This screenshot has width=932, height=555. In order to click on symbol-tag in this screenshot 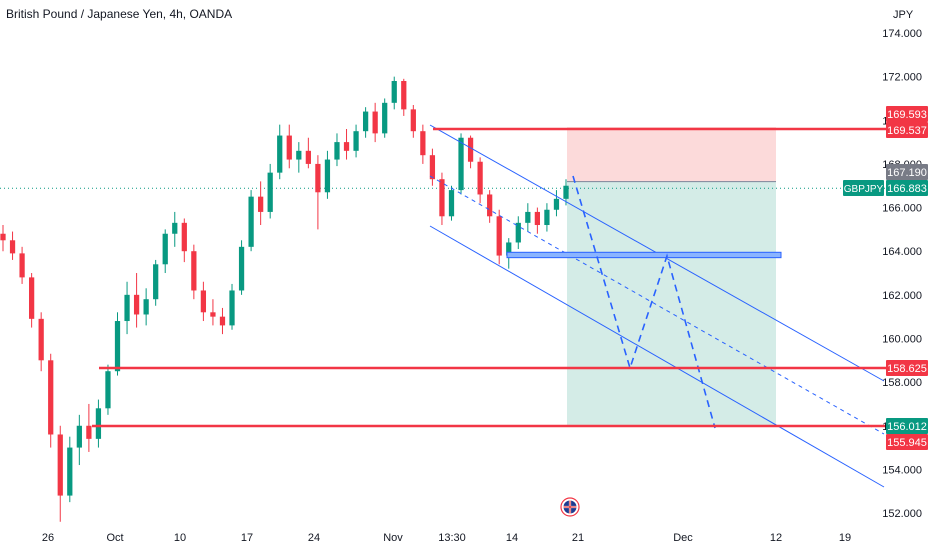, I will do `click(863, 188)`.